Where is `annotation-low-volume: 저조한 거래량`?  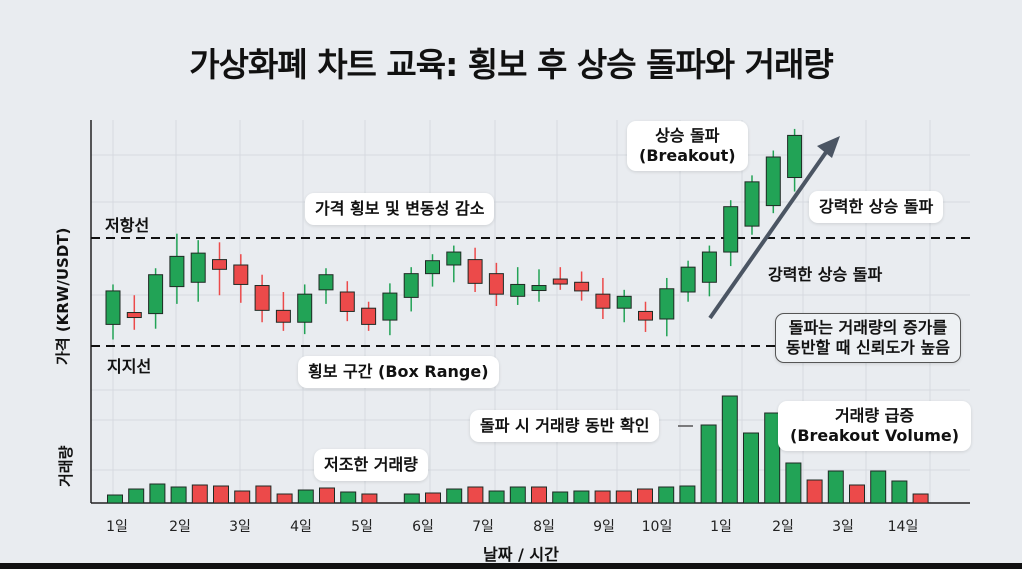 annotation-low-volume: 저조한 거래량 is located at coordinates (371, 465).